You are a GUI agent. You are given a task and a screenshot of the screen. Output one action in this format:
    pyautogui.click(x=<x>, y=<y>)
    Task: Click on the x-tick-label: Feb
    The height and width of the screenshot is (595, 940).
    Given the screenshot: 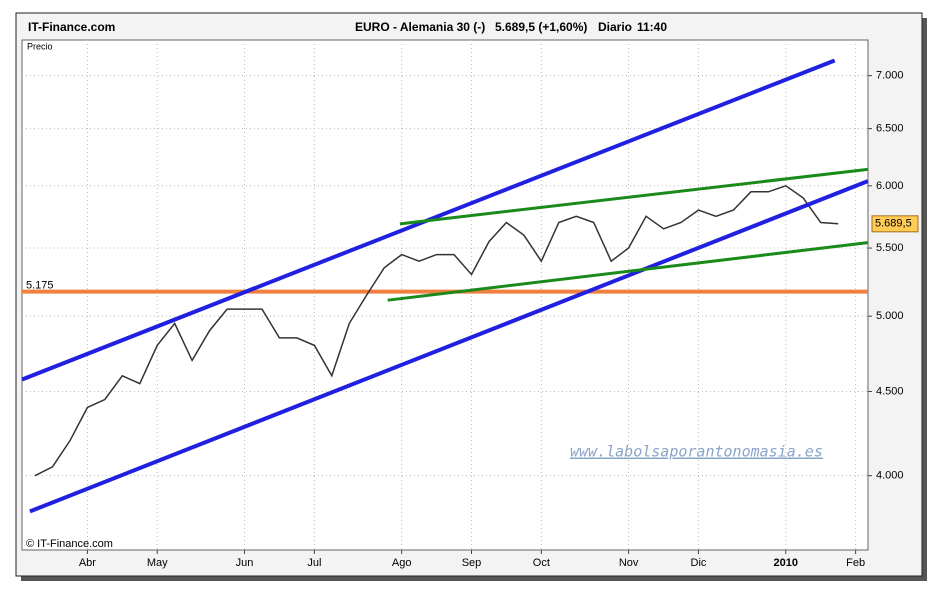 What is the action you would take?
    pyautogui.click(x=855, y=563)
    